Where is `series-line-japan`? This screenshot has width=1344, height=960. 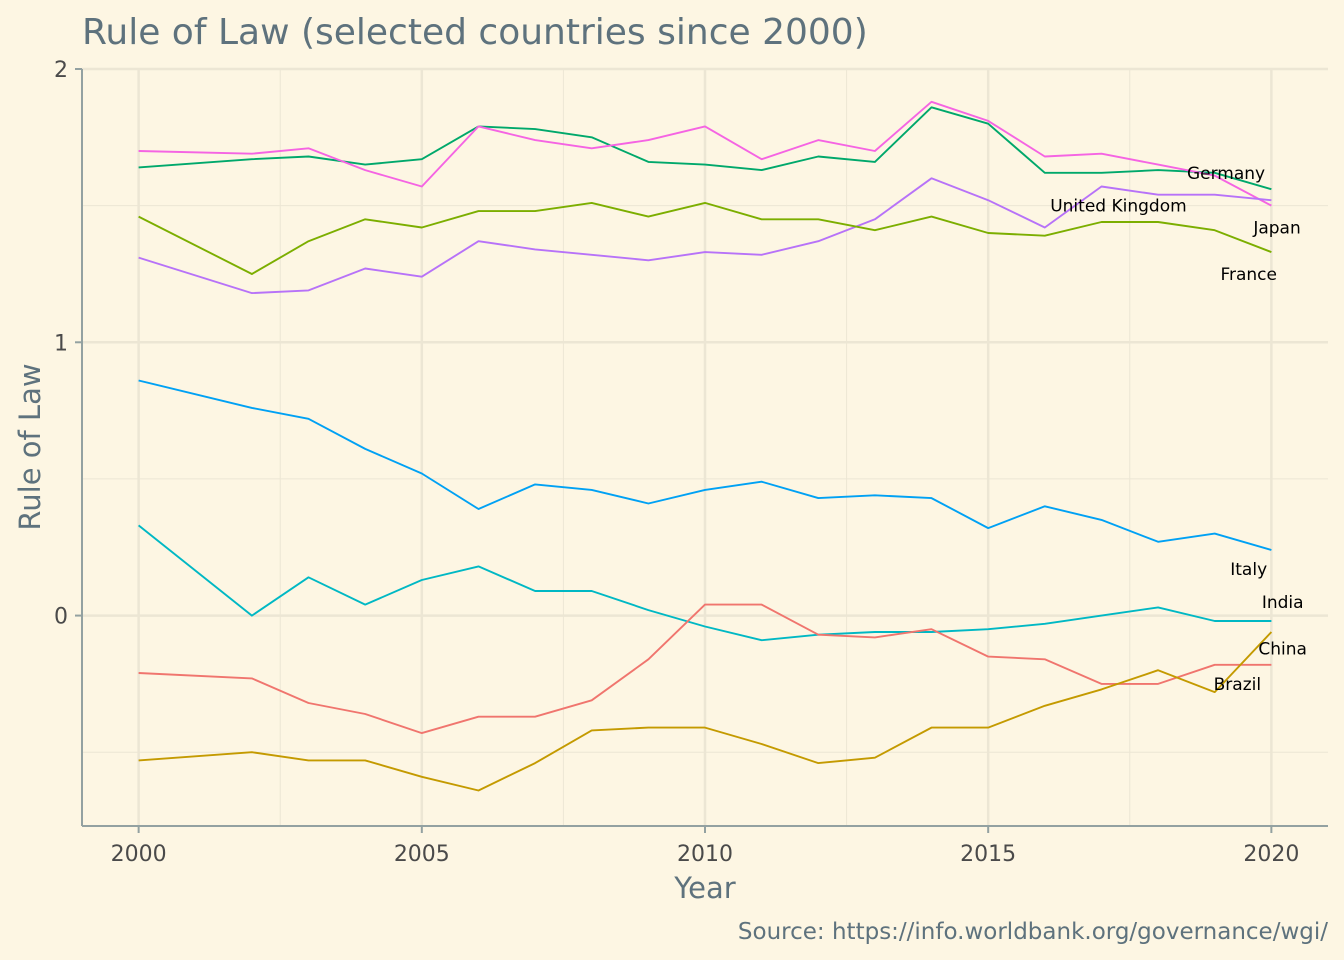
series-line-japan is located at coordinates (705, 236).